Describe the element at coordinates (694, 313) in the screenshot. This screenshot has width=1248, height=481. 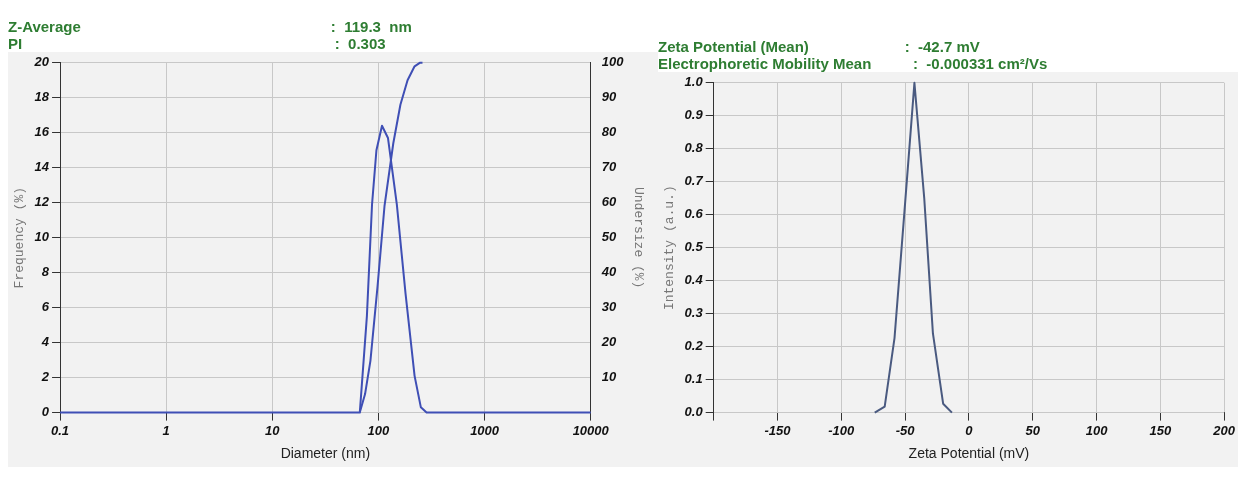
I see `y-tick-label: 0.3` at that location.